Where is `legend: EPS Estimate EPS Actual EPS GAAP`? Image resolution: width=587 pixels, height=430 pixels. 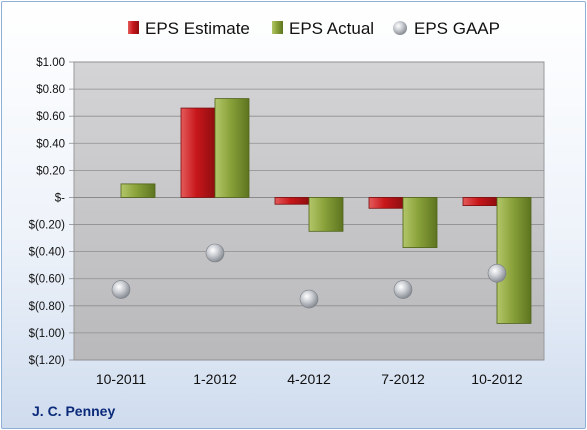
legend: EPS Estimate EPS Actual EPS GAAP is located at coordinates (314, 28).